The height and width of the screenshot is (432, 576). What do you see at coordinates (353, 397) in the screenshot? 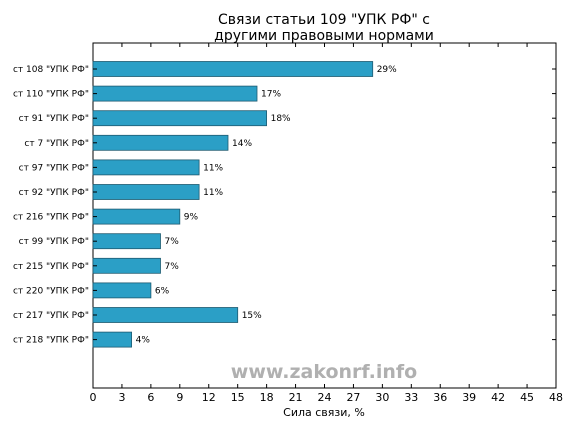
I see `x-tick-label: 27` at bounding box center [353, 397].